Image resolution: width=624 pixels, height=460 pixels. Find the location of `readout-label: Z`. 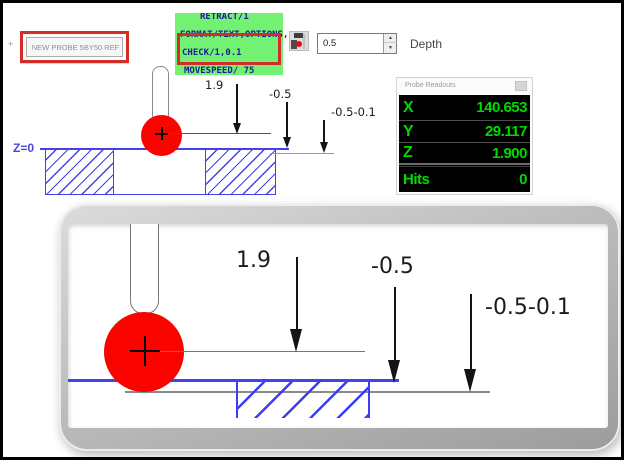

readout-label: Z is located at coordinates (408, 152).